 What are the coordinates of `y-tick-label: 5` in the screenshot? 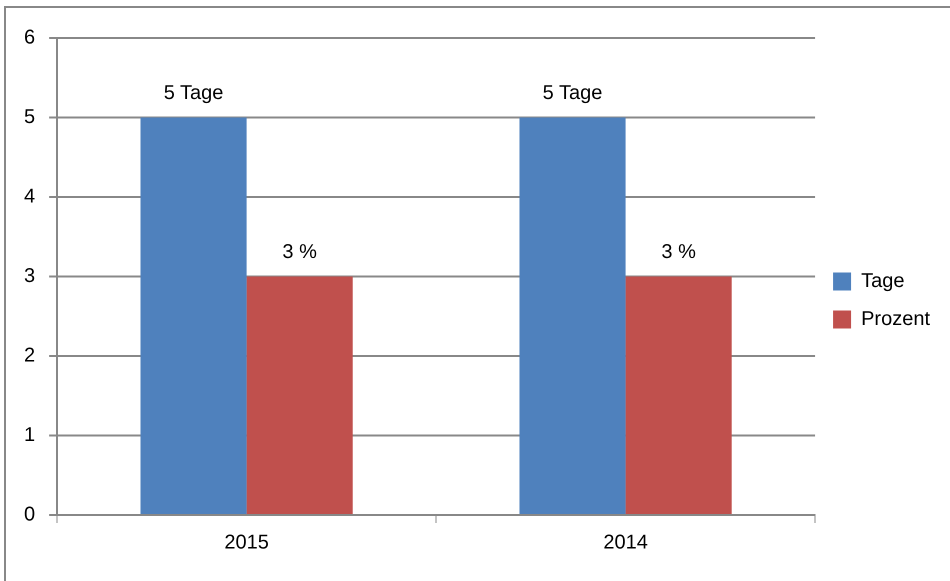 It's located at (30, 117).